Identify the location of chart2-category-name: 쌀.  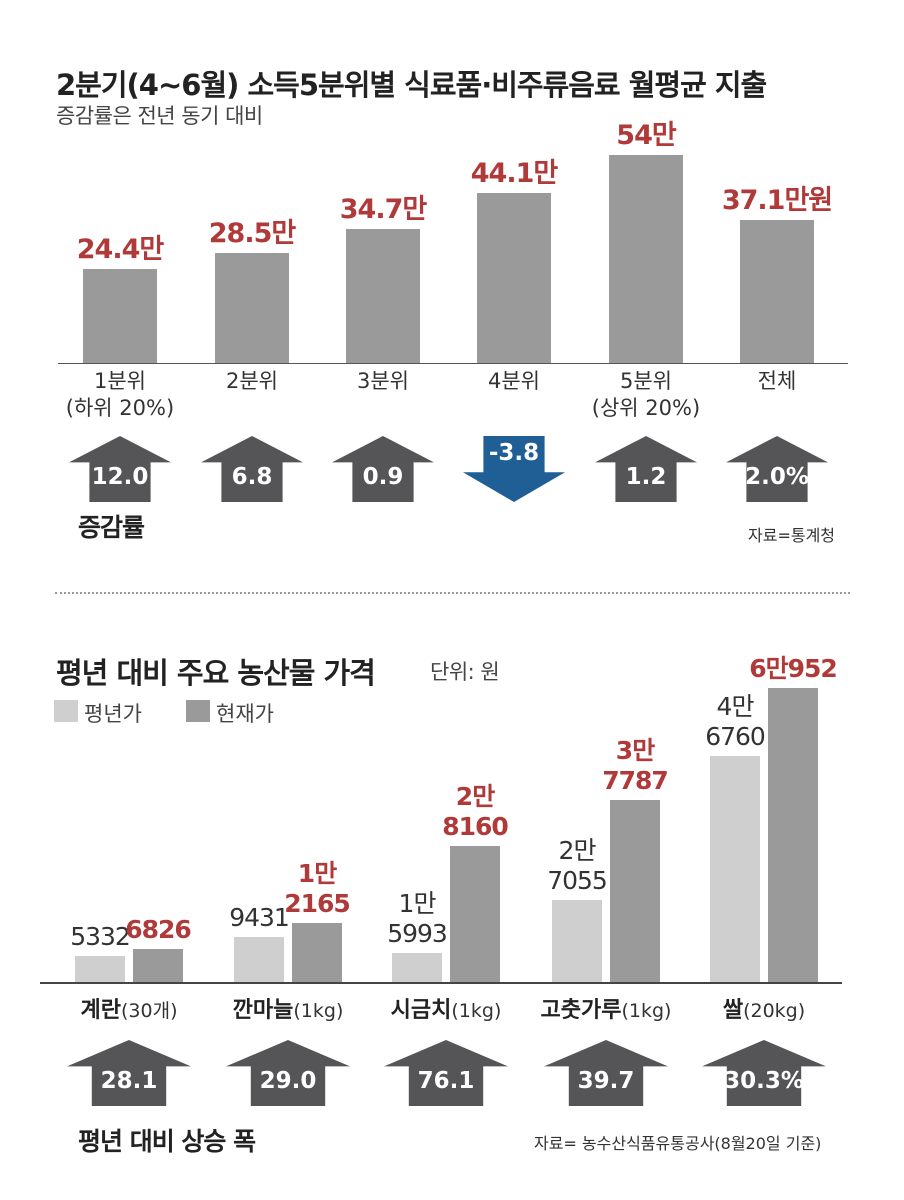
(733, 1010).